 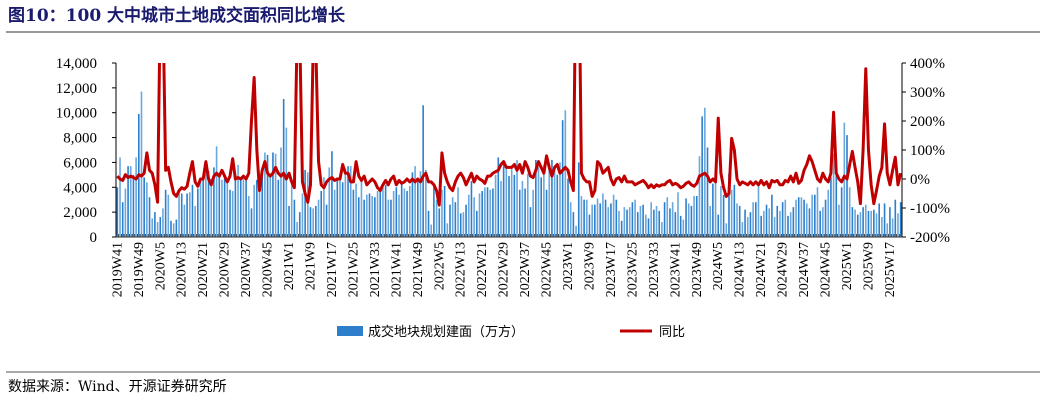 What do you see at coordinates (139, 269) in the screenshot?
I see `x-tick-label: 2019W49` at bounding box center [139, 269].